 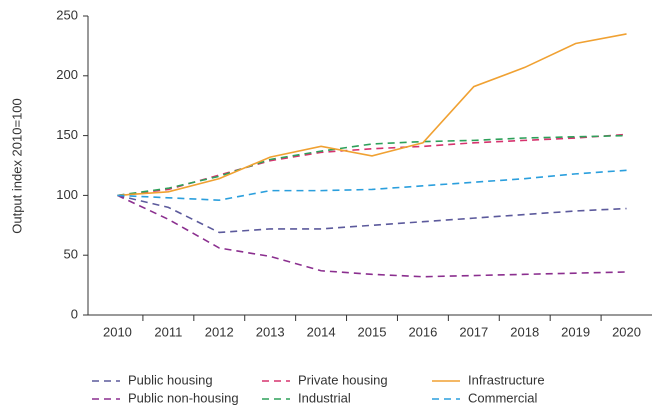 What do you see at coordinates (270, 331) in the screenshot?
I see `x-tick-label: 2013` at bounding box center [270, 331].